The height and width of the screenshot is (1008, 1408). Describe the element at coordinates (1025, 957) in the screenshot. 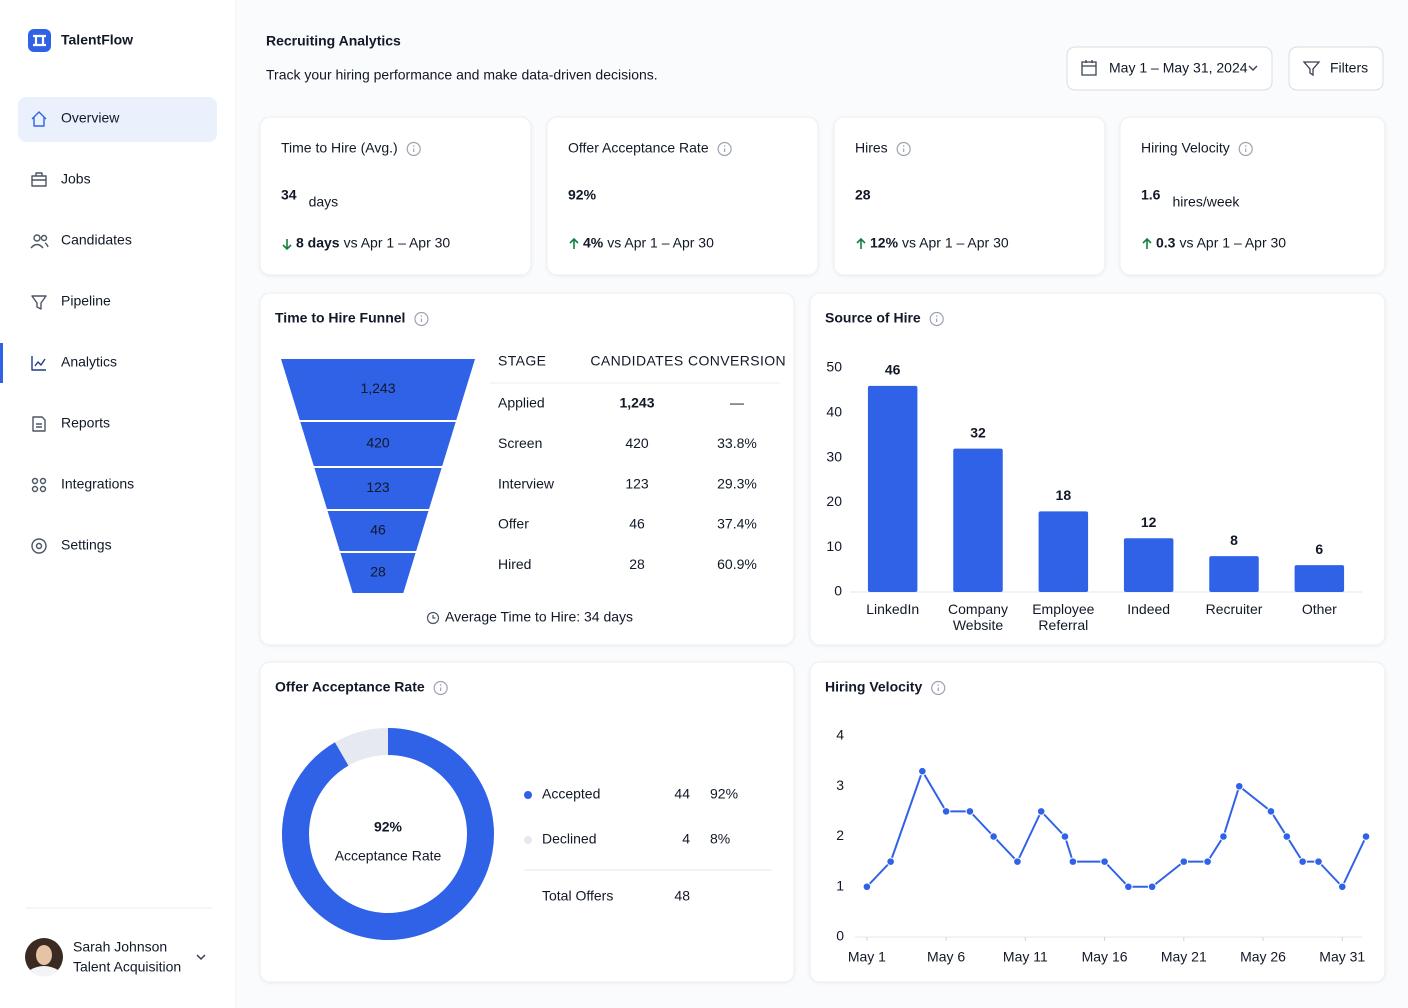

I see `x-tick-label: May 11` at that location.